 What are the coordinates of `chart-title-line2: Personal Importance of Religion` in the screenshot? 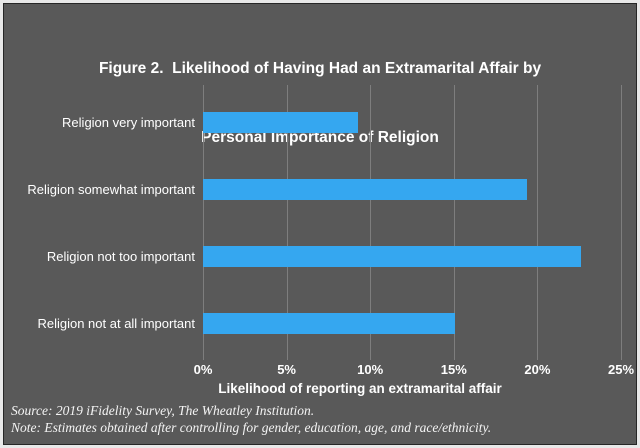 It's located at (320, 137).